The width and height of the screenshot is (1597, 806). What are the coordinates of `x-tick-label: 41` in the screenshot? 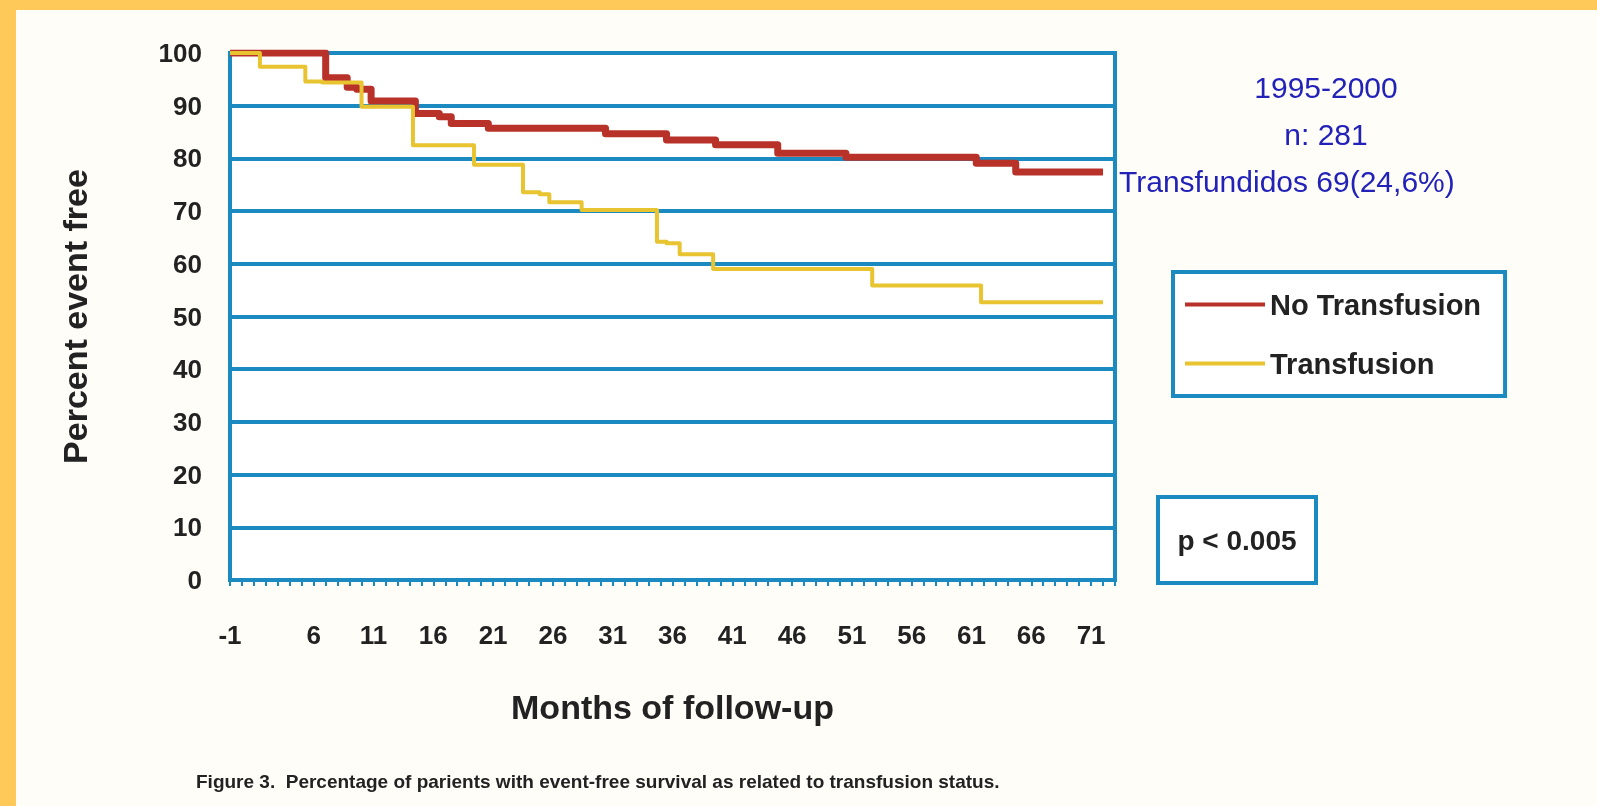 It's located at (732, 635).